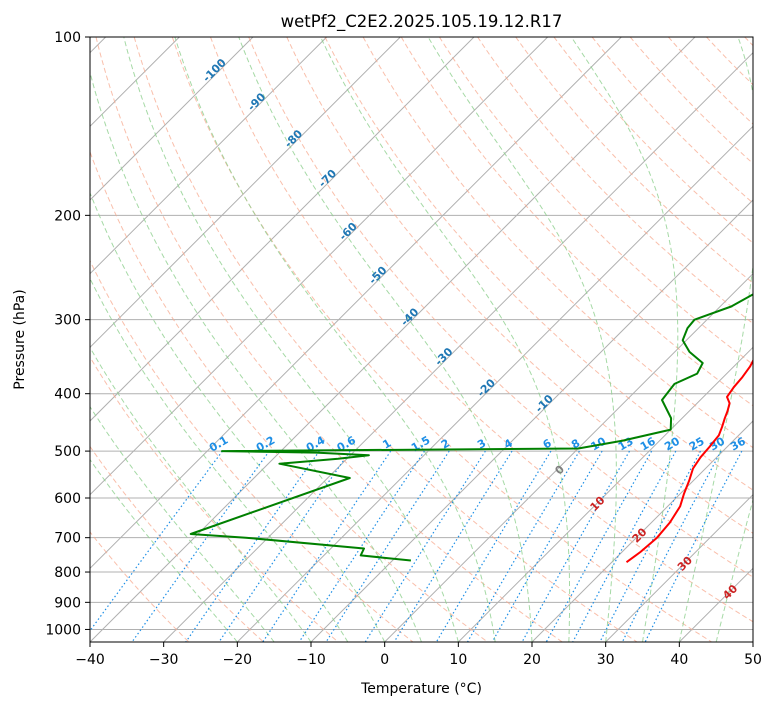 The width and height of the screenshot is (775, 708). What do you see at coordinates (679, 660) in the screenshot?
I see `x-tick-label: 40` at bounding box center [679, 660].